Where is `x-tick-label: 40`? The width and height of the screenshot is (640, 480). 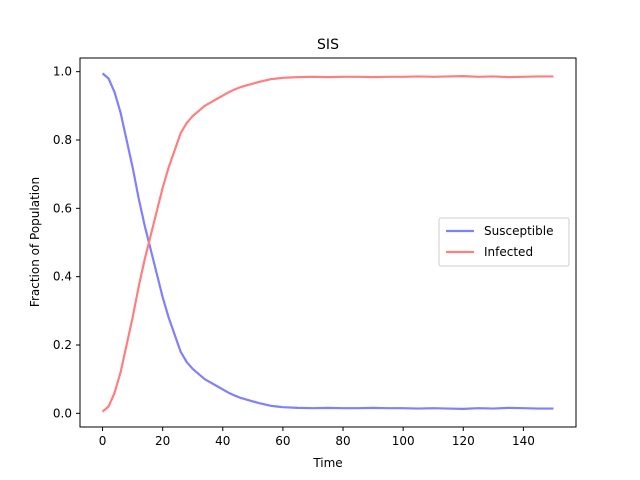 x-tick-label: 40 is located at coordinates (222, 441).